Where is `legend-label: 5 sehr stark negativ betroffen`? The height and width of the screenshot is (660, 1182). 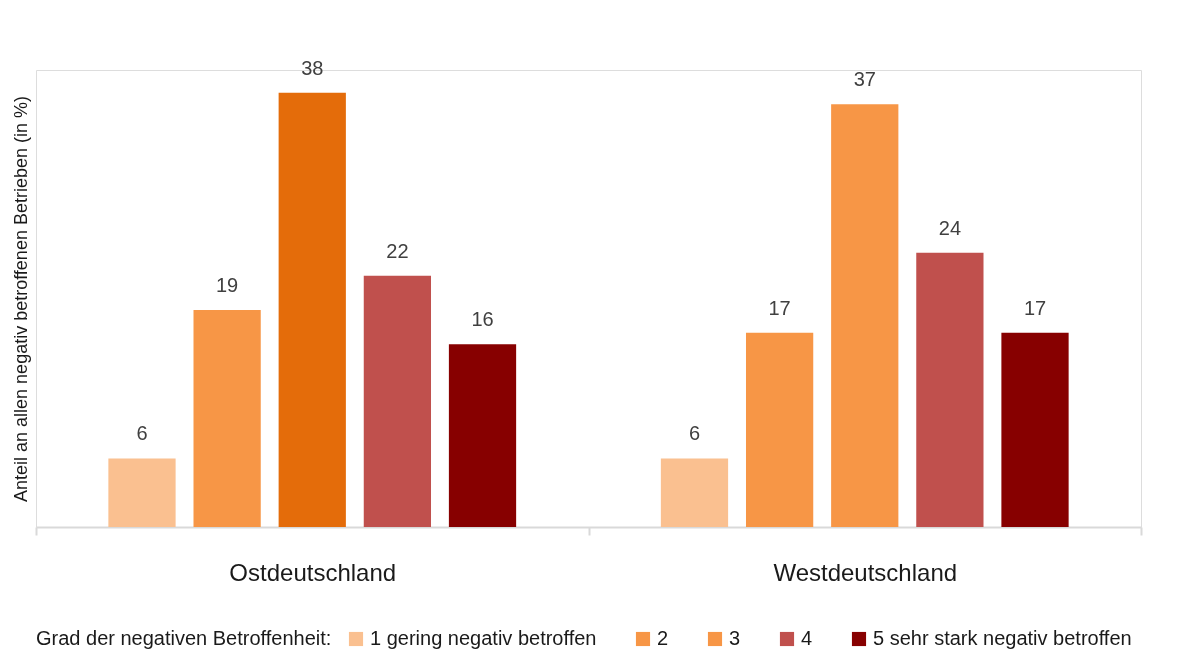 legend-label: 5 sehr stark negativ betroffen is located at coordinates (1002, 638).